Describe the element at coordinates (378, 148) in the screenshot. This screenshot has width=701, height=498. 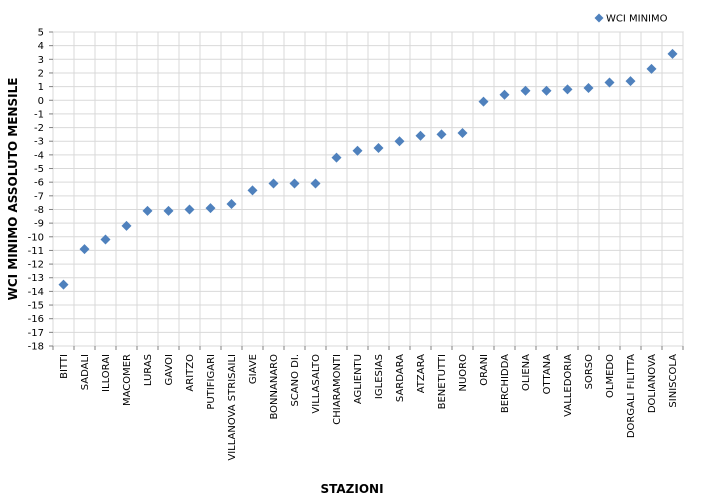
I see `data-point-iglesias` at that location.